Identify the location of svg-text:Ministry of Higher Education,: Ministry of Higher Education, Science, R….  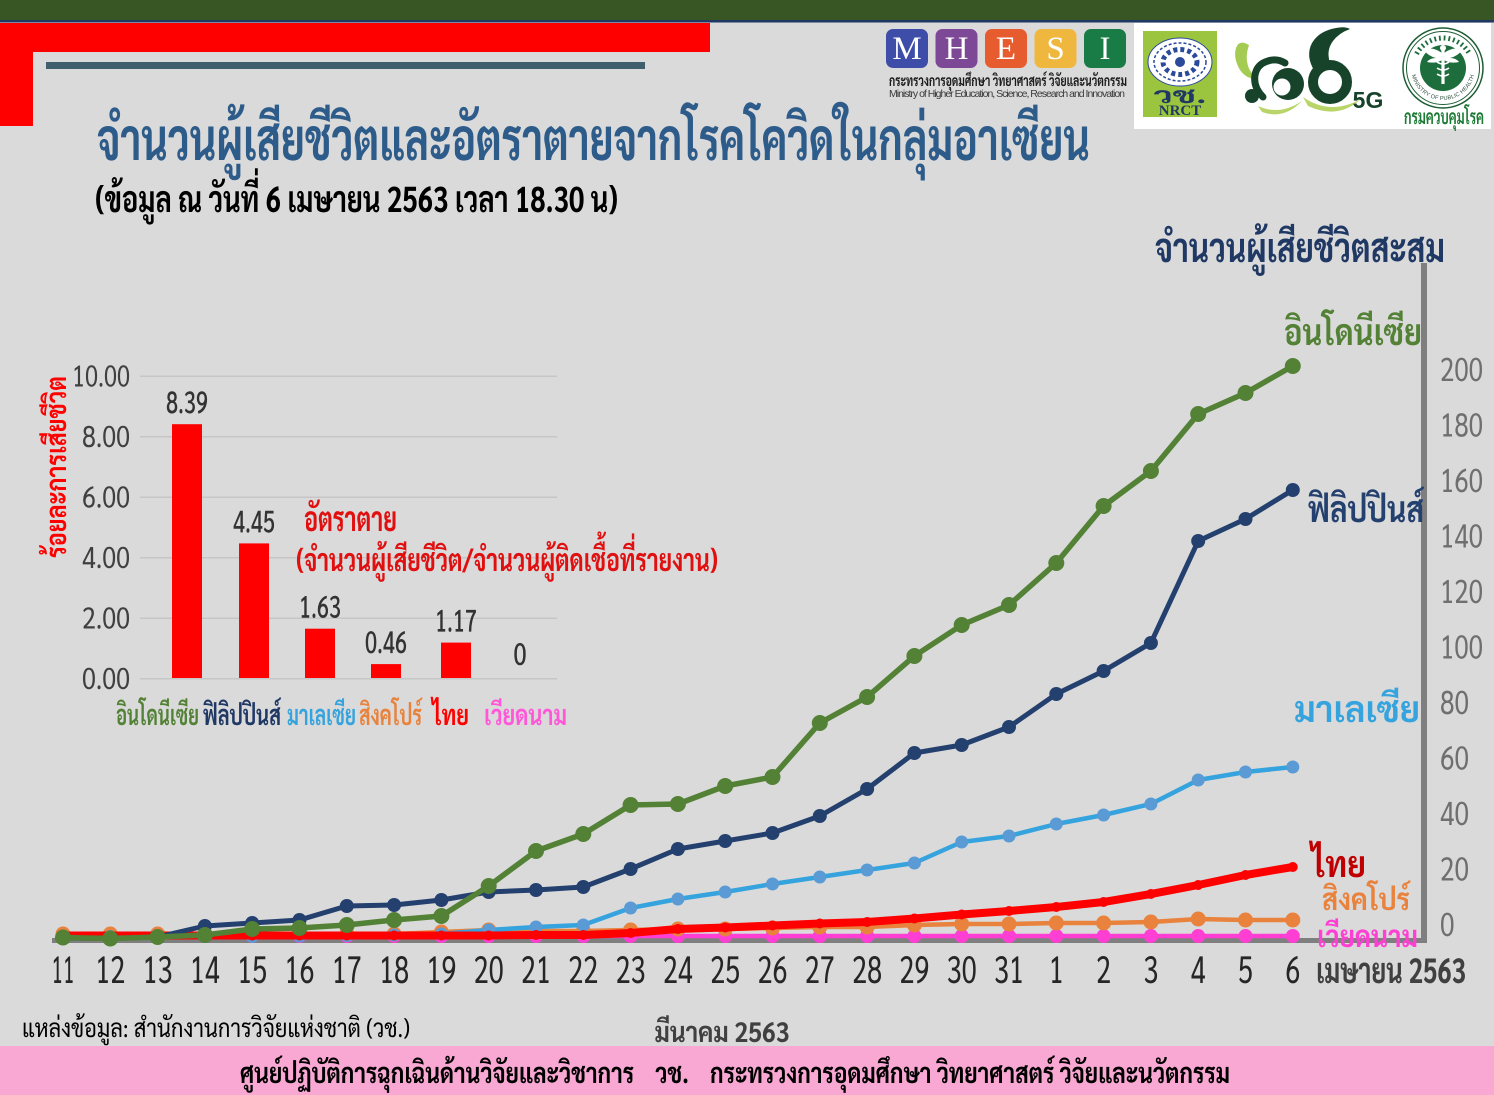
(1007, 94).